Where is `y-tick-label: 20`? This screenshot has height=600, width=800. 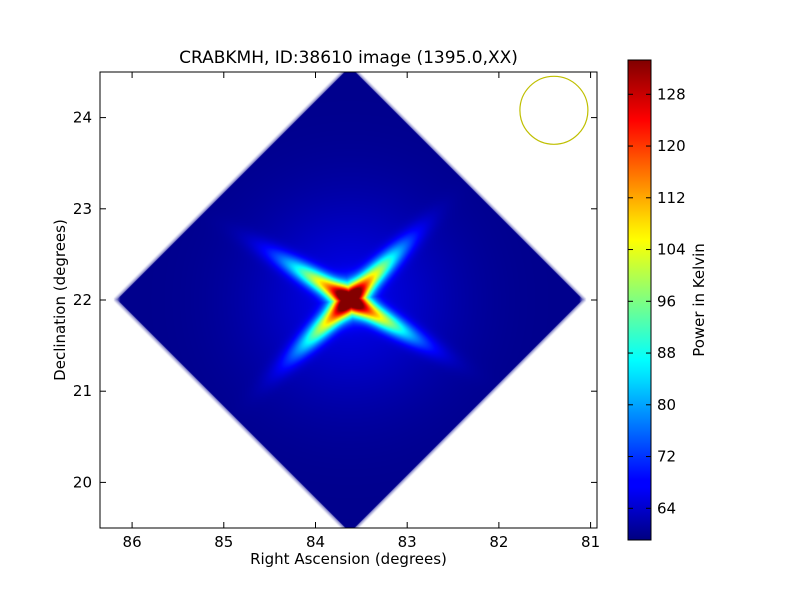
y-tick-label: 20 is located at coordinates (82, 482).